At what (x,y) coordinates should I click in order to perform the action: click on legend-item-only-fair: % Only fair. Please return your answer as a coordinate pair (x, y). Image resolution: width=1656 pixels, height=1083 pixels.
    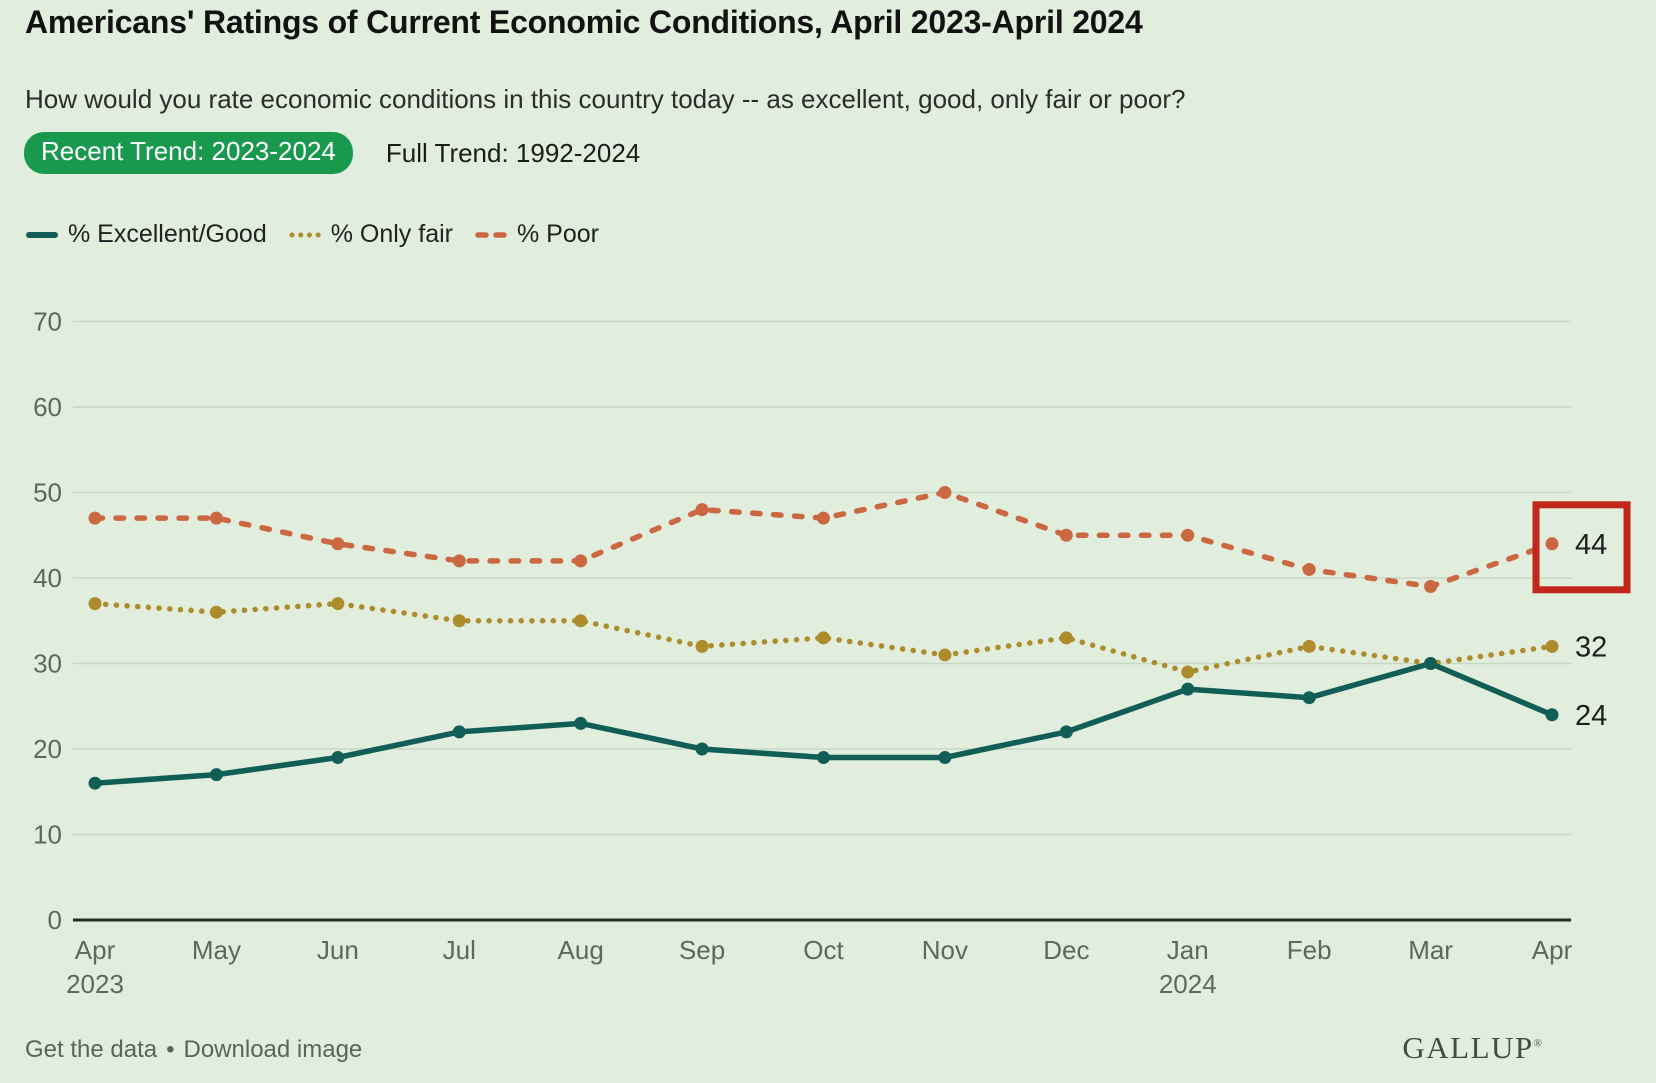
    Looking at the image, I should click on (370, 234).